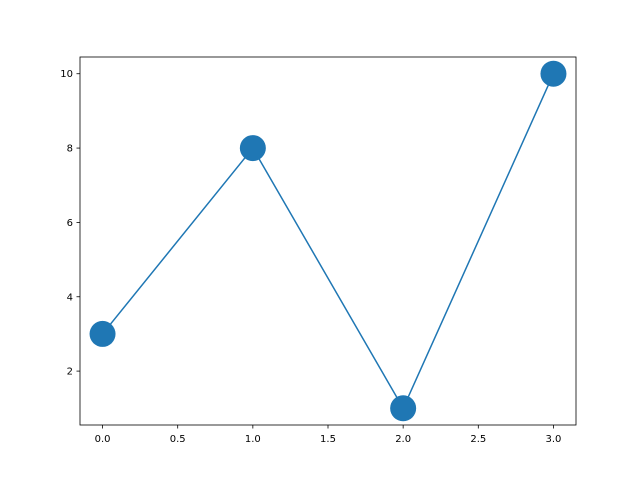  What do you see at coordinates (328, 439) in the screenshot?
I see `x-tick-label: 1.5` at bounding box center [328, 439].